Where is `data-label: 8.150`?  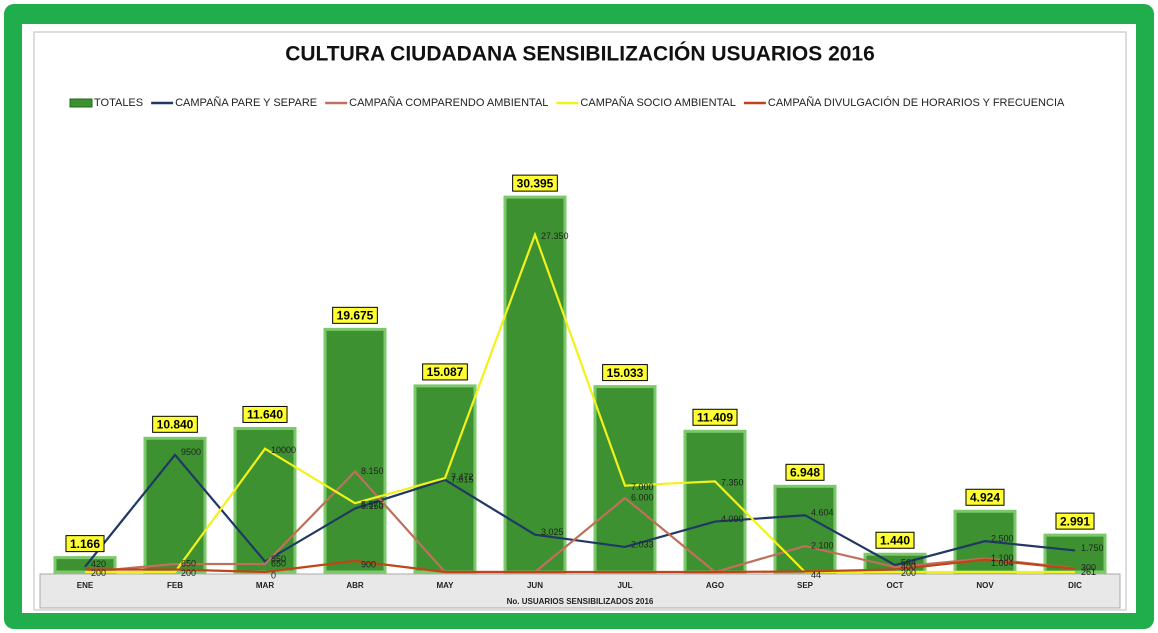 data-label: 8.150 is located at coordinates (372, 471).